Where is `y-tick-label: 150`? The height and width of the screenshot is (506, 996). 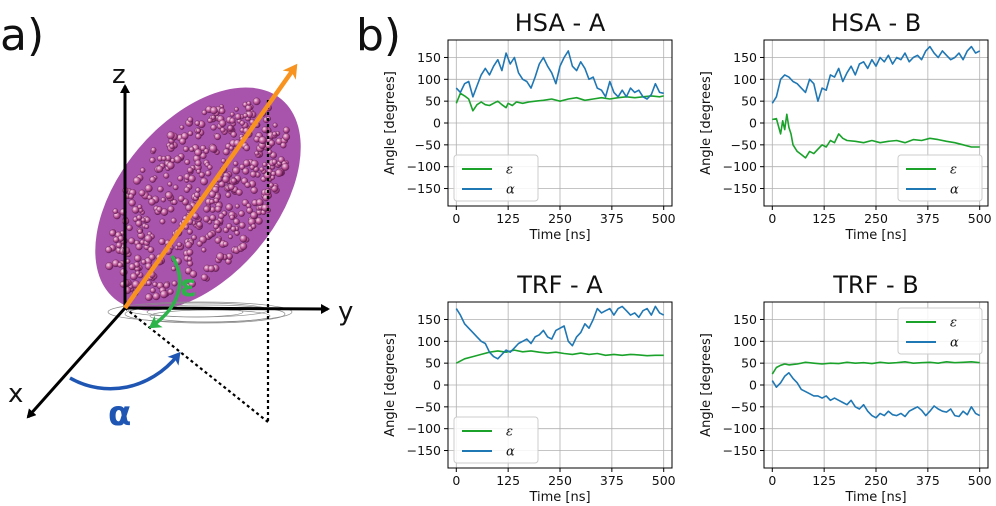
y-tick-label: 150 is located at coordinates (745, 319).